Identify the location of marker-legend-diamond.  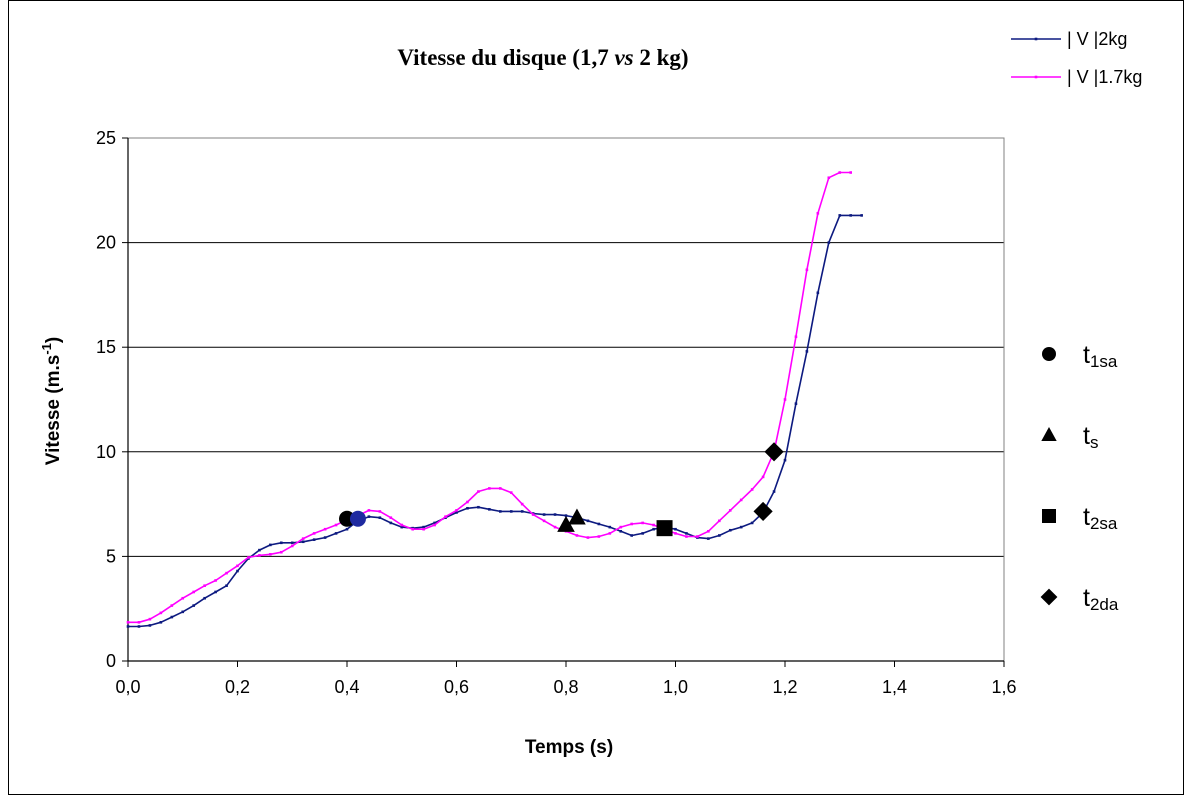
(1049, 597).